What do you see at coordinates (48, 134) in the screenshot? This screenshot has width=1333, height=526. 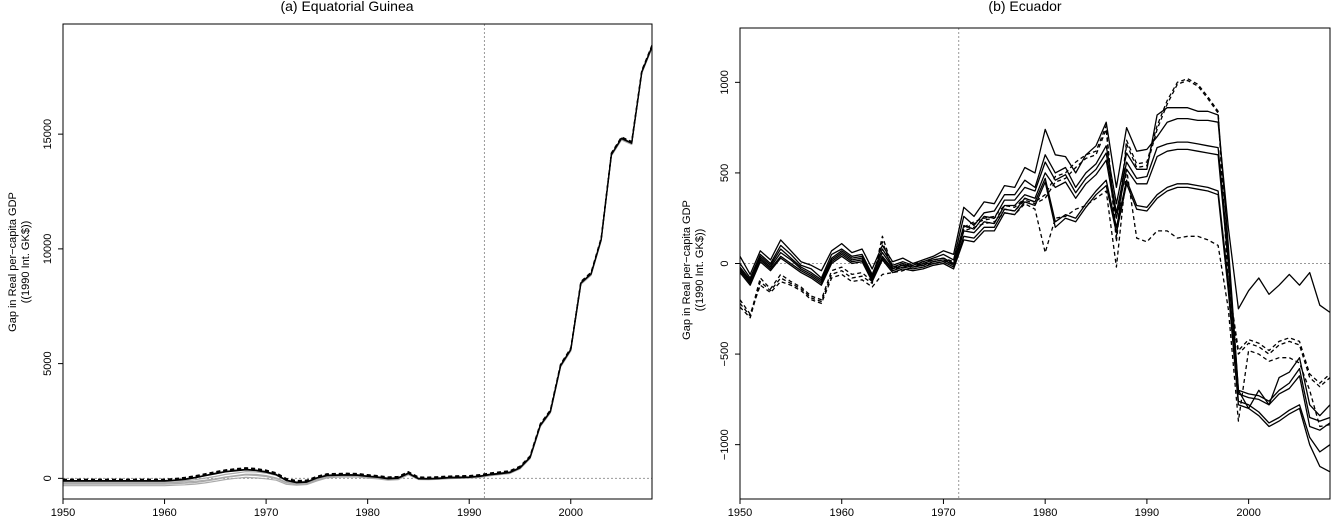 I see `y-tick-label: 15000` at bounding box center [48, 134].